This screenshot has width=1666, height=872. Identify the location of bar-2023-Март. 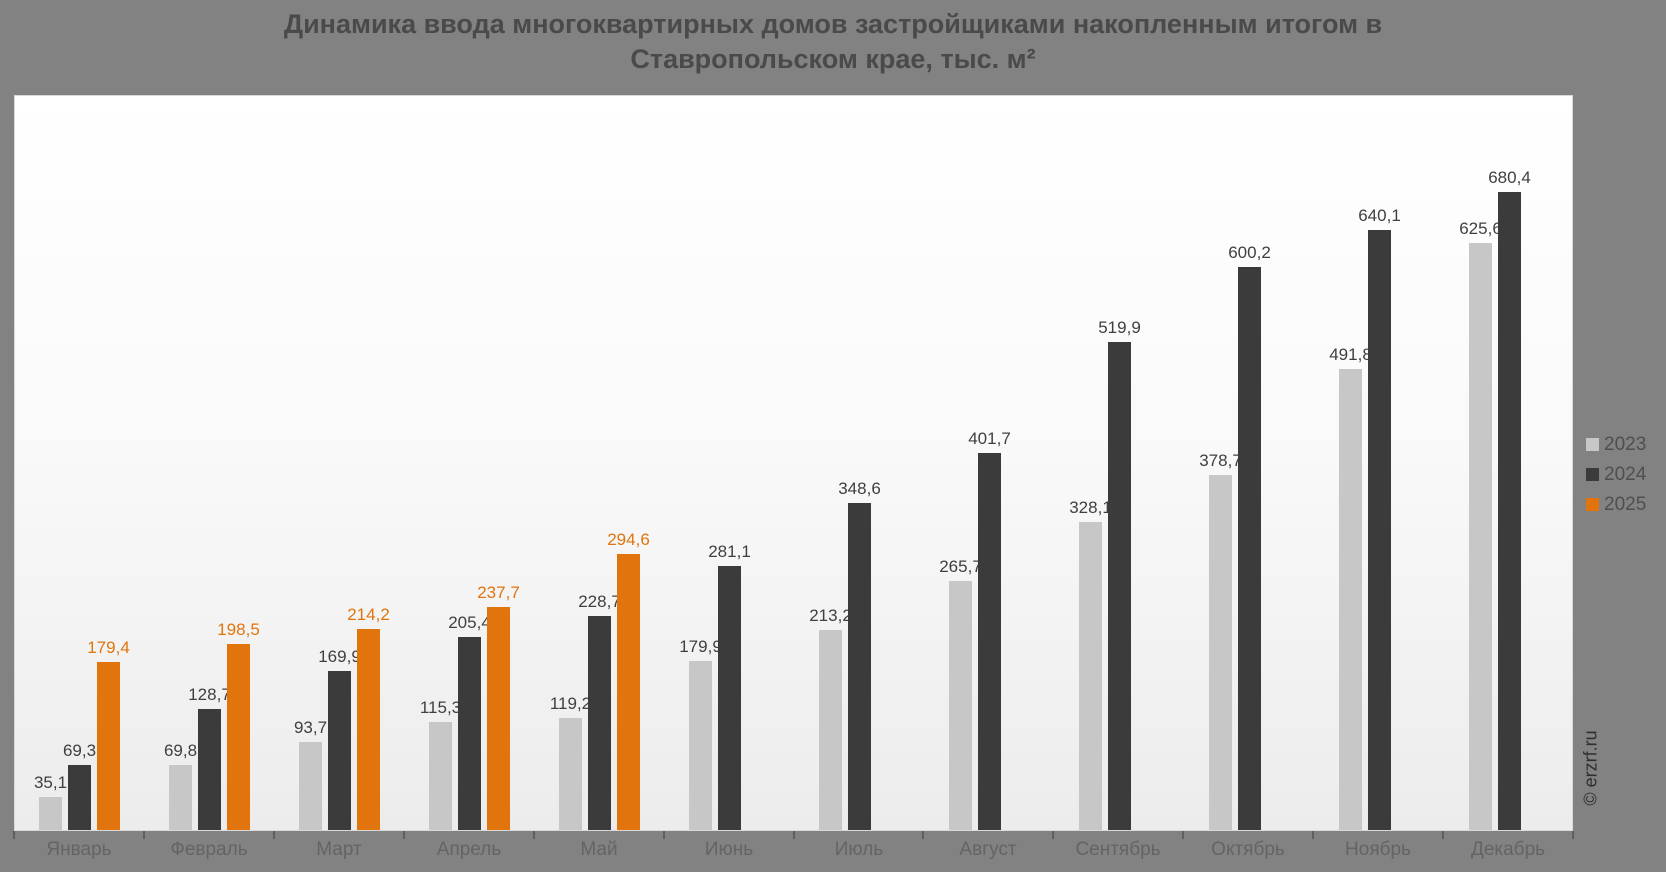
(310, 786).